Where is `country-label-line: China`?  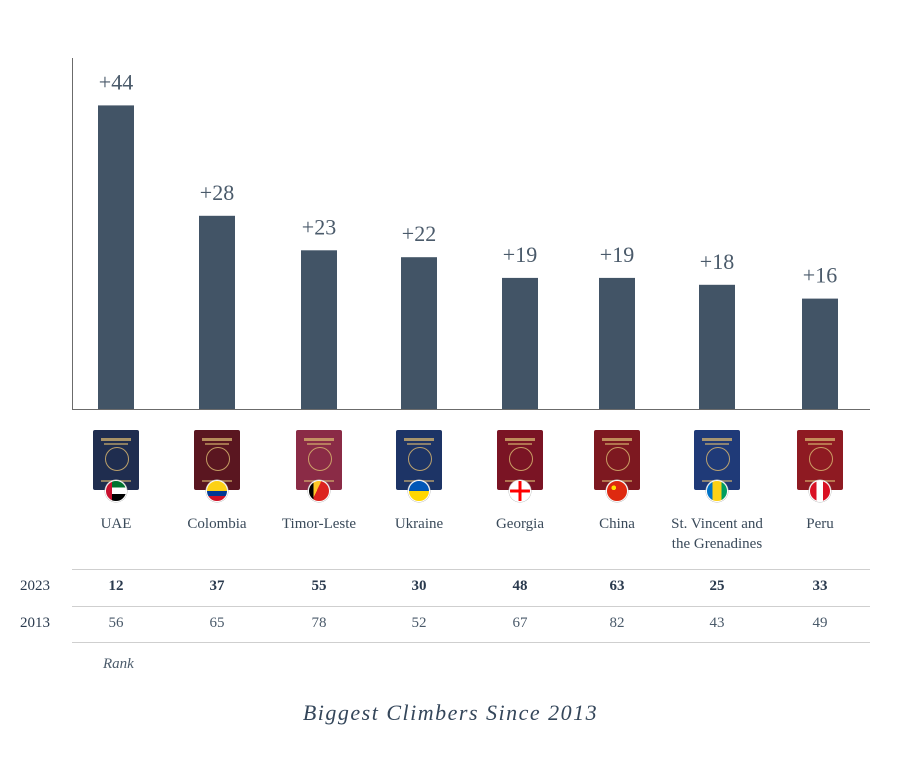 country-label-line: China is located at coordinates (617, 524).